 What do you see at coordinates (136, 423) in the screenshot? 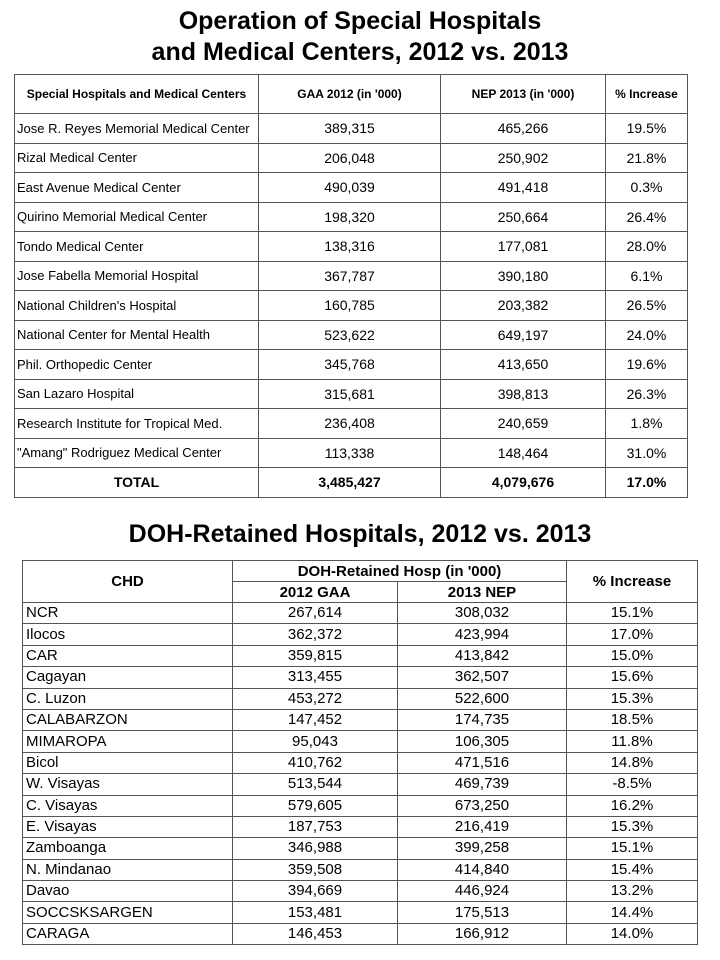
I see `table-cell: Research Institute for Tropical Med.` at bounding box center [136, 423].